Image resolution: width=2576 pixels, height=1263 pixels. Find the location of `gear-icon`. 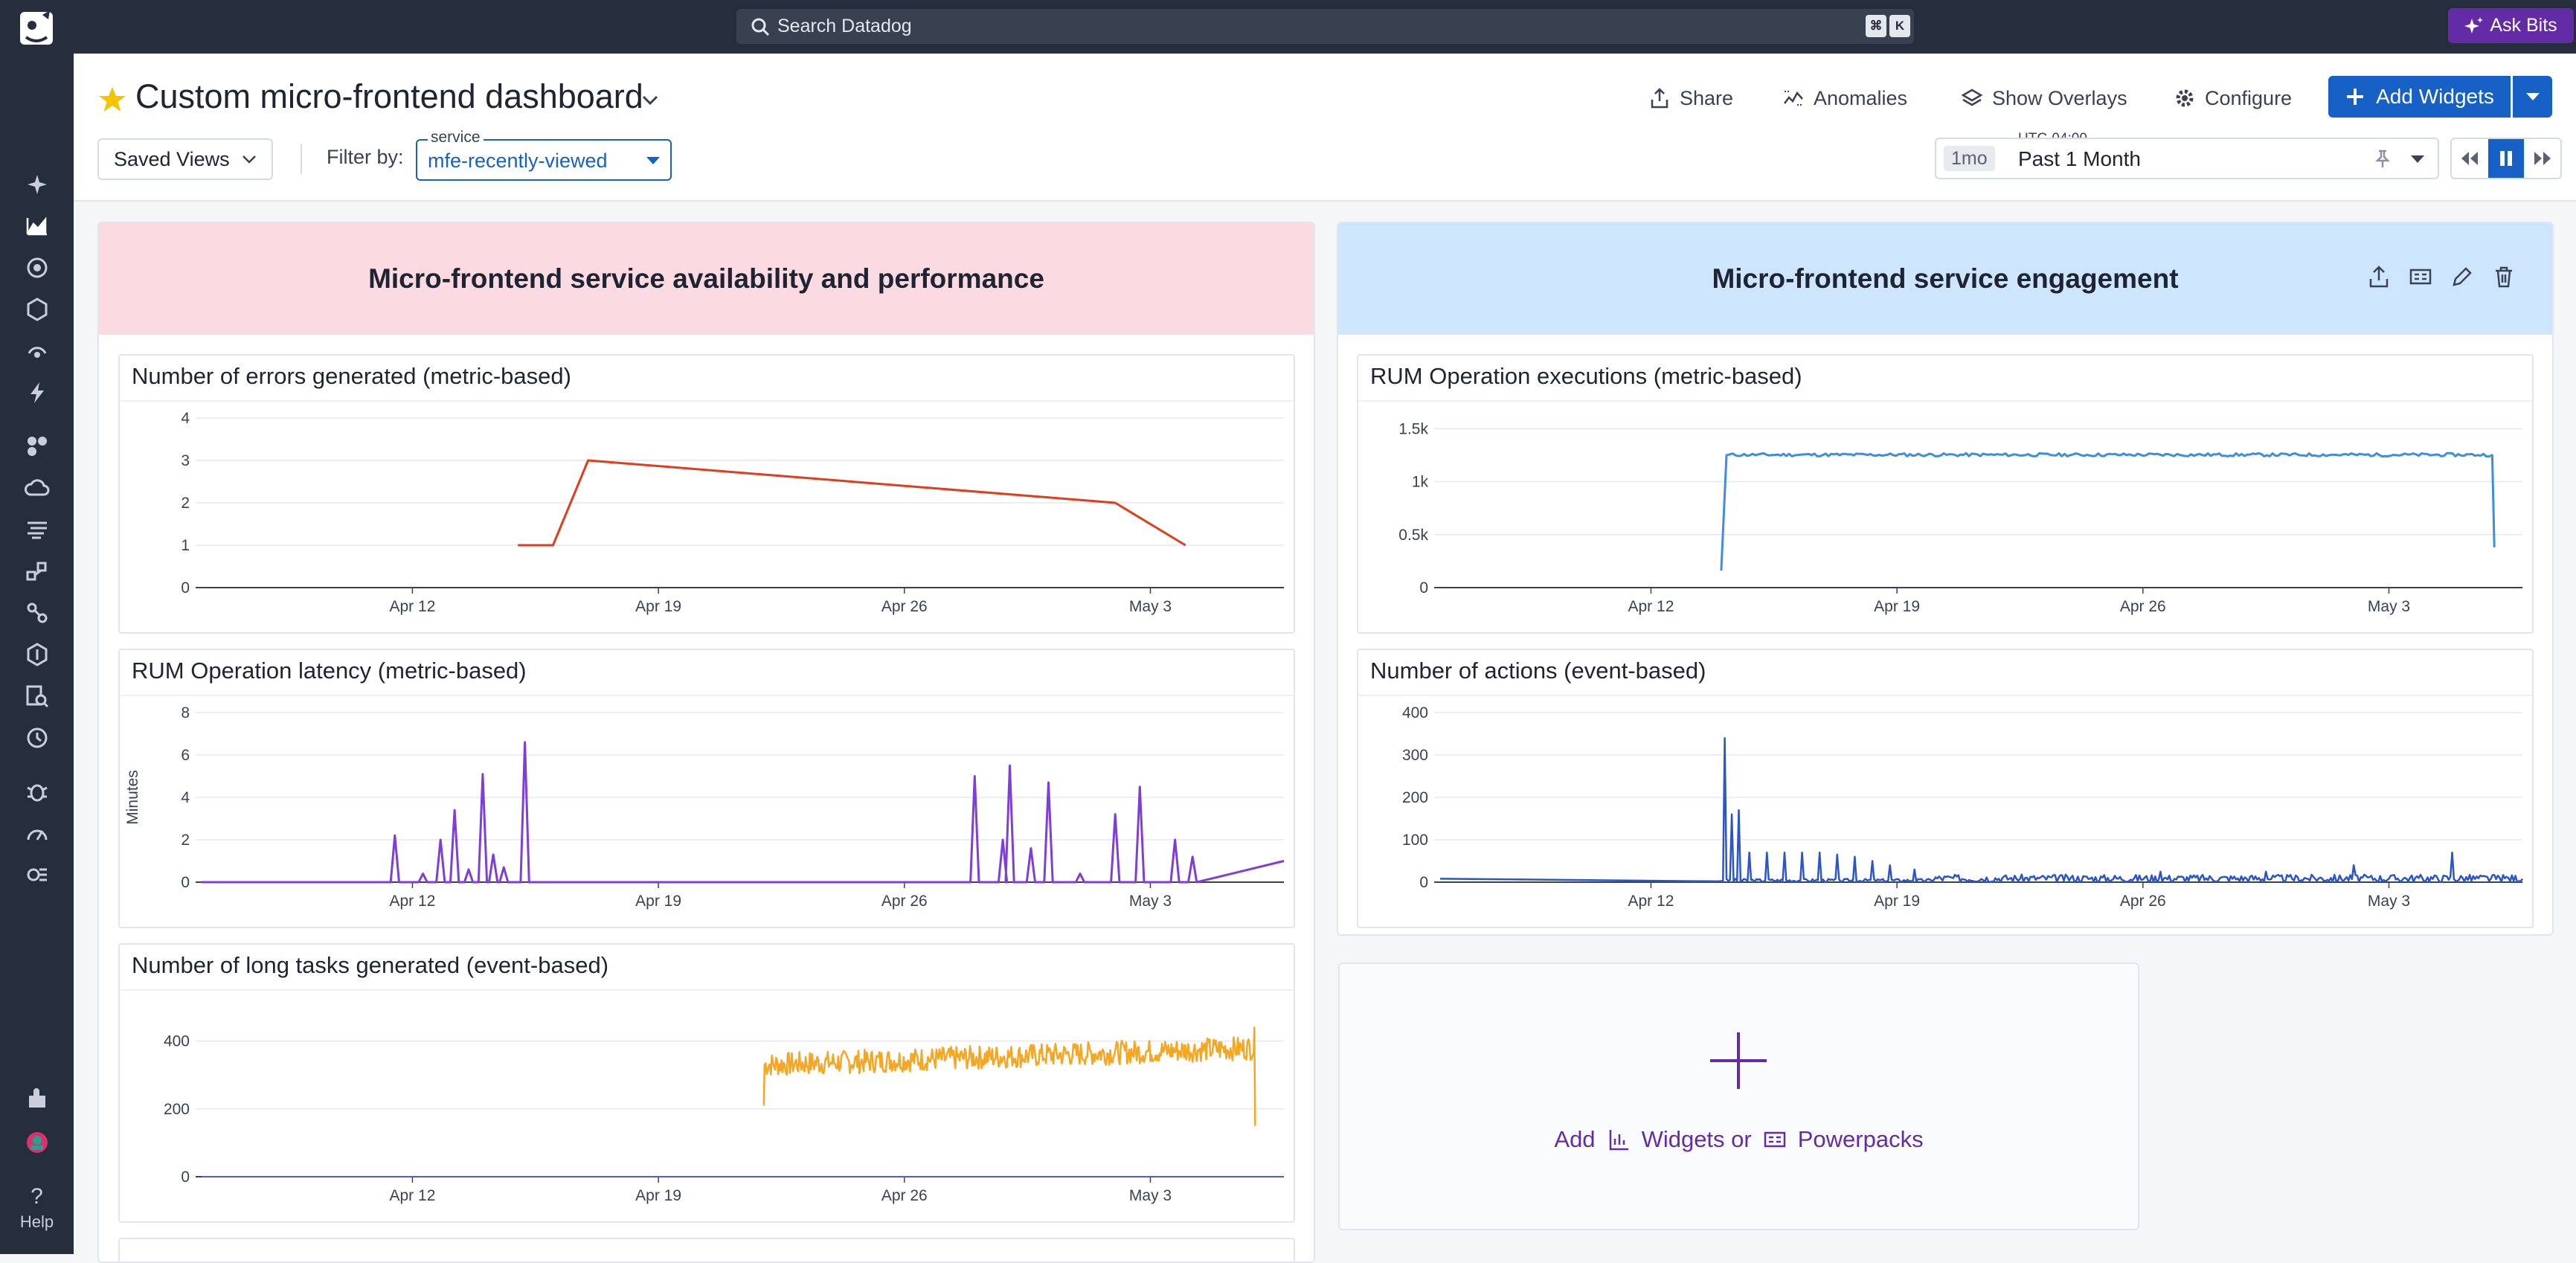

gear-icon is located at coordinates (2185, 98).